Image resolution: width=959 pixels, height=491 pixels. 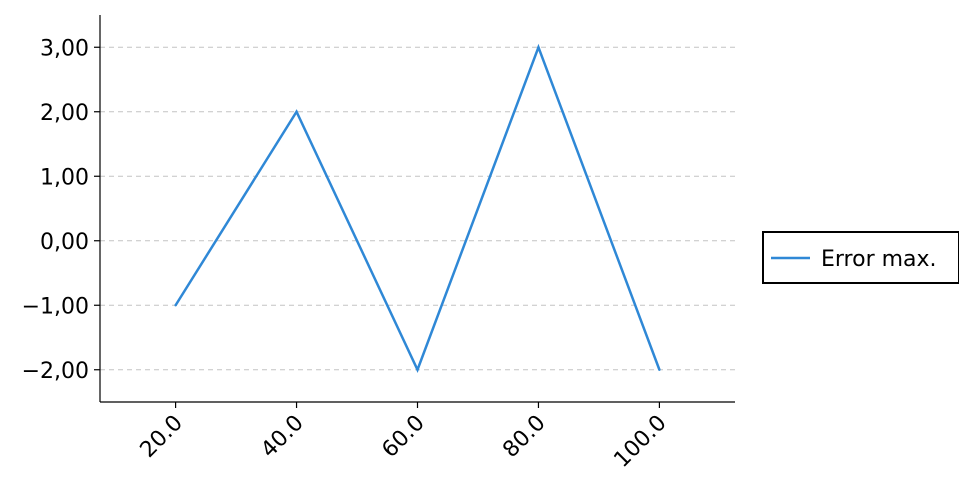 I want to click on x-tick-label: 20.0, so click(x=162, y=437).